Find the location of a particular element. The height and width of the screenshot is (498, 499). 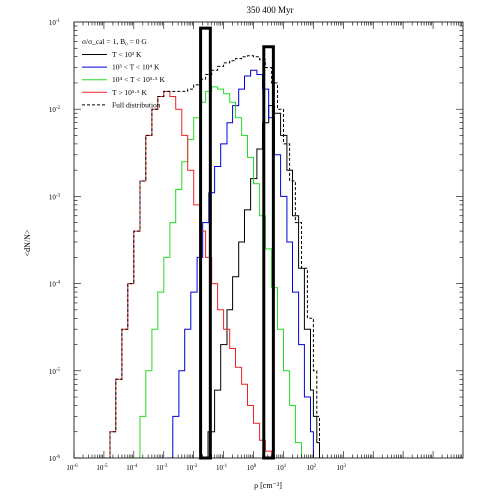

legend-entry-label: T > 10⁵·⁵ K is located at coordinates (130, 92).